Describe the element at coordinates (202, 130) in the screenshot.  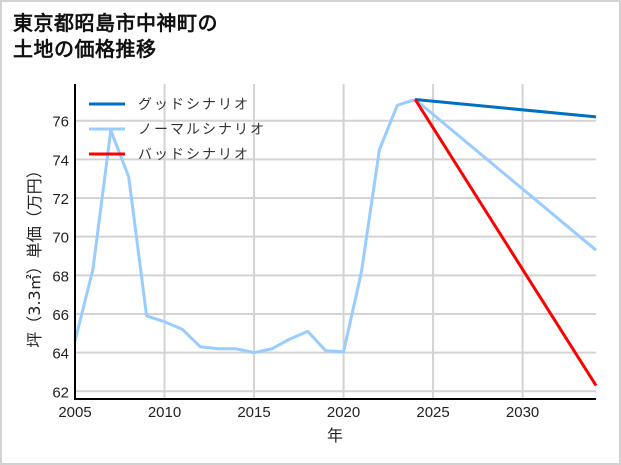
I see `legend-label: ノーマルシナリオ` at that location.